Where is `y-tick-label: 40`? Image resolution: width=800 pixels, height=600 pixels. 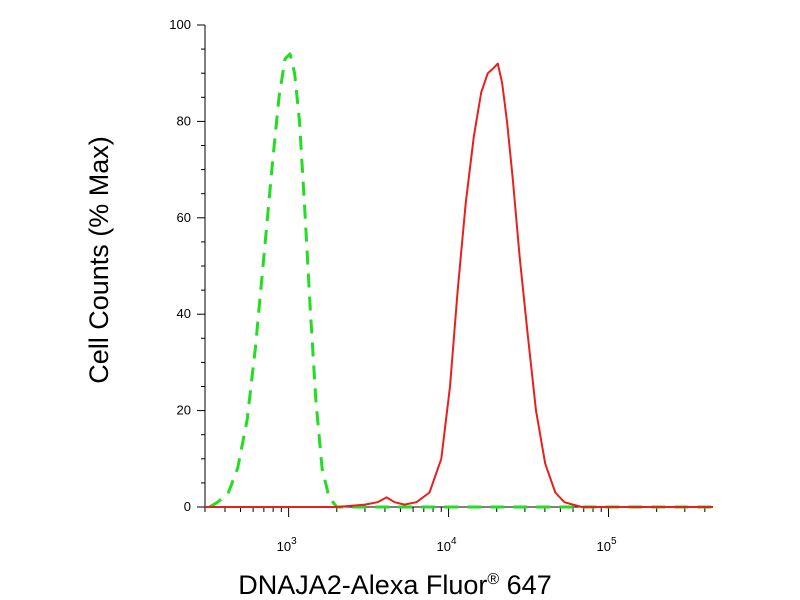
y-tick-label: 40 is located at coordinates (184, 313).